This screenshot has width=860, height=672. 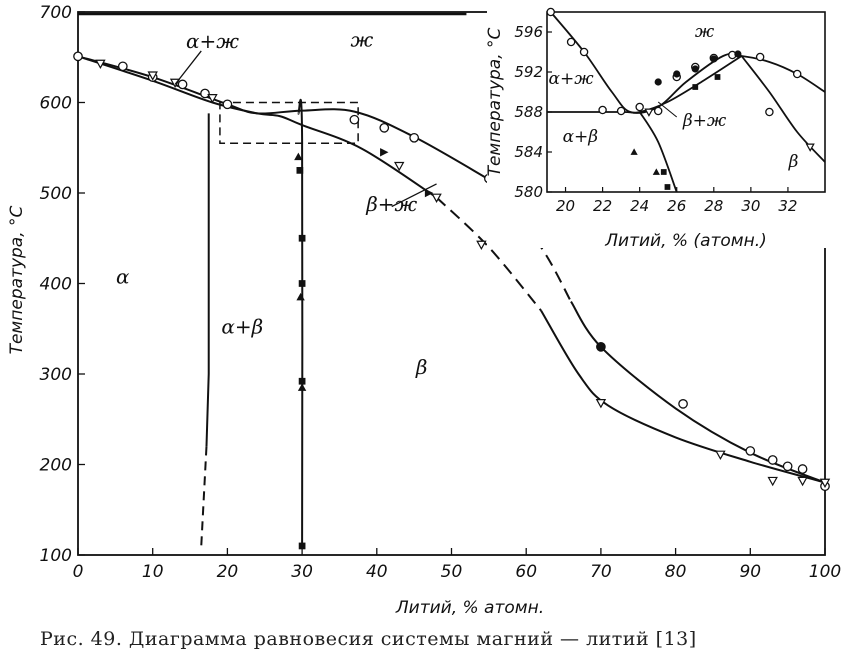 I want to click on liquidus-line-continued, so click(x=698, y=392).